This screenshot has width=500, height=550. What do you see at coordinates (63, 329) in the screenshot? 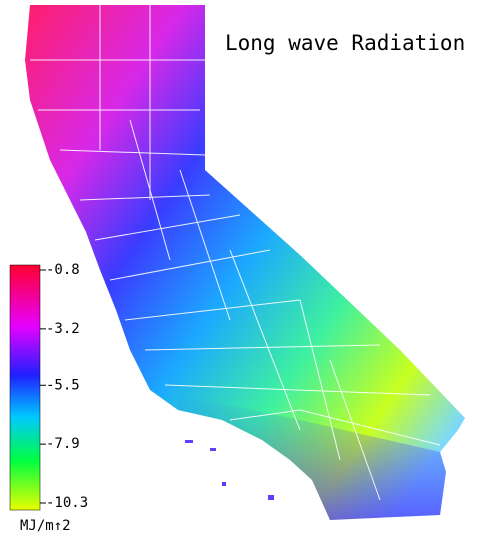
I see `tick-label: -3.2` at bounding box center [63, 329].